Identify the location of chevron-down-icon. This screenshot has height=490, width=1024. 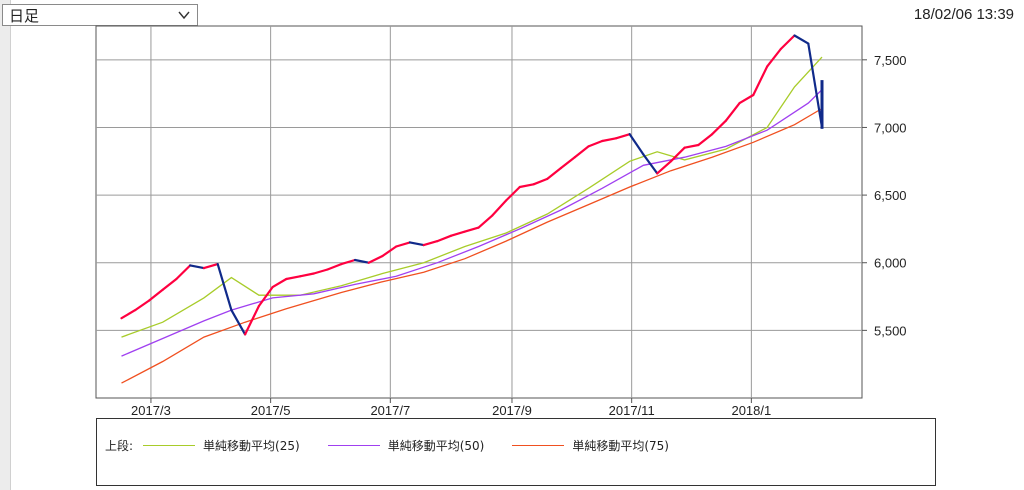
(184, 15).